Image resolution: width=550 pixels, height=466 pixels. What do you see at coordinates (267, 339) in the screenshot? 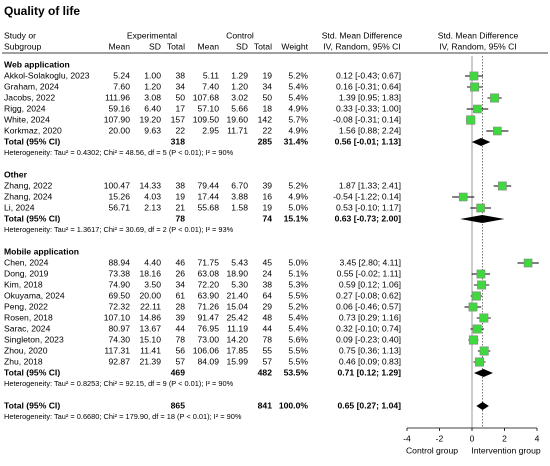
I see `control-cell: 78` at bounding box center [267, 339].